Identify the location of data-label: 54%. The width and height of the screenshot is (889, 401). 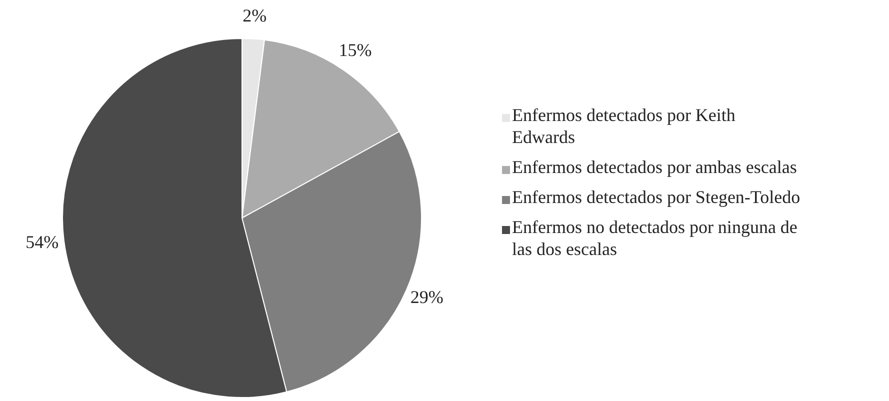
(42, 242).